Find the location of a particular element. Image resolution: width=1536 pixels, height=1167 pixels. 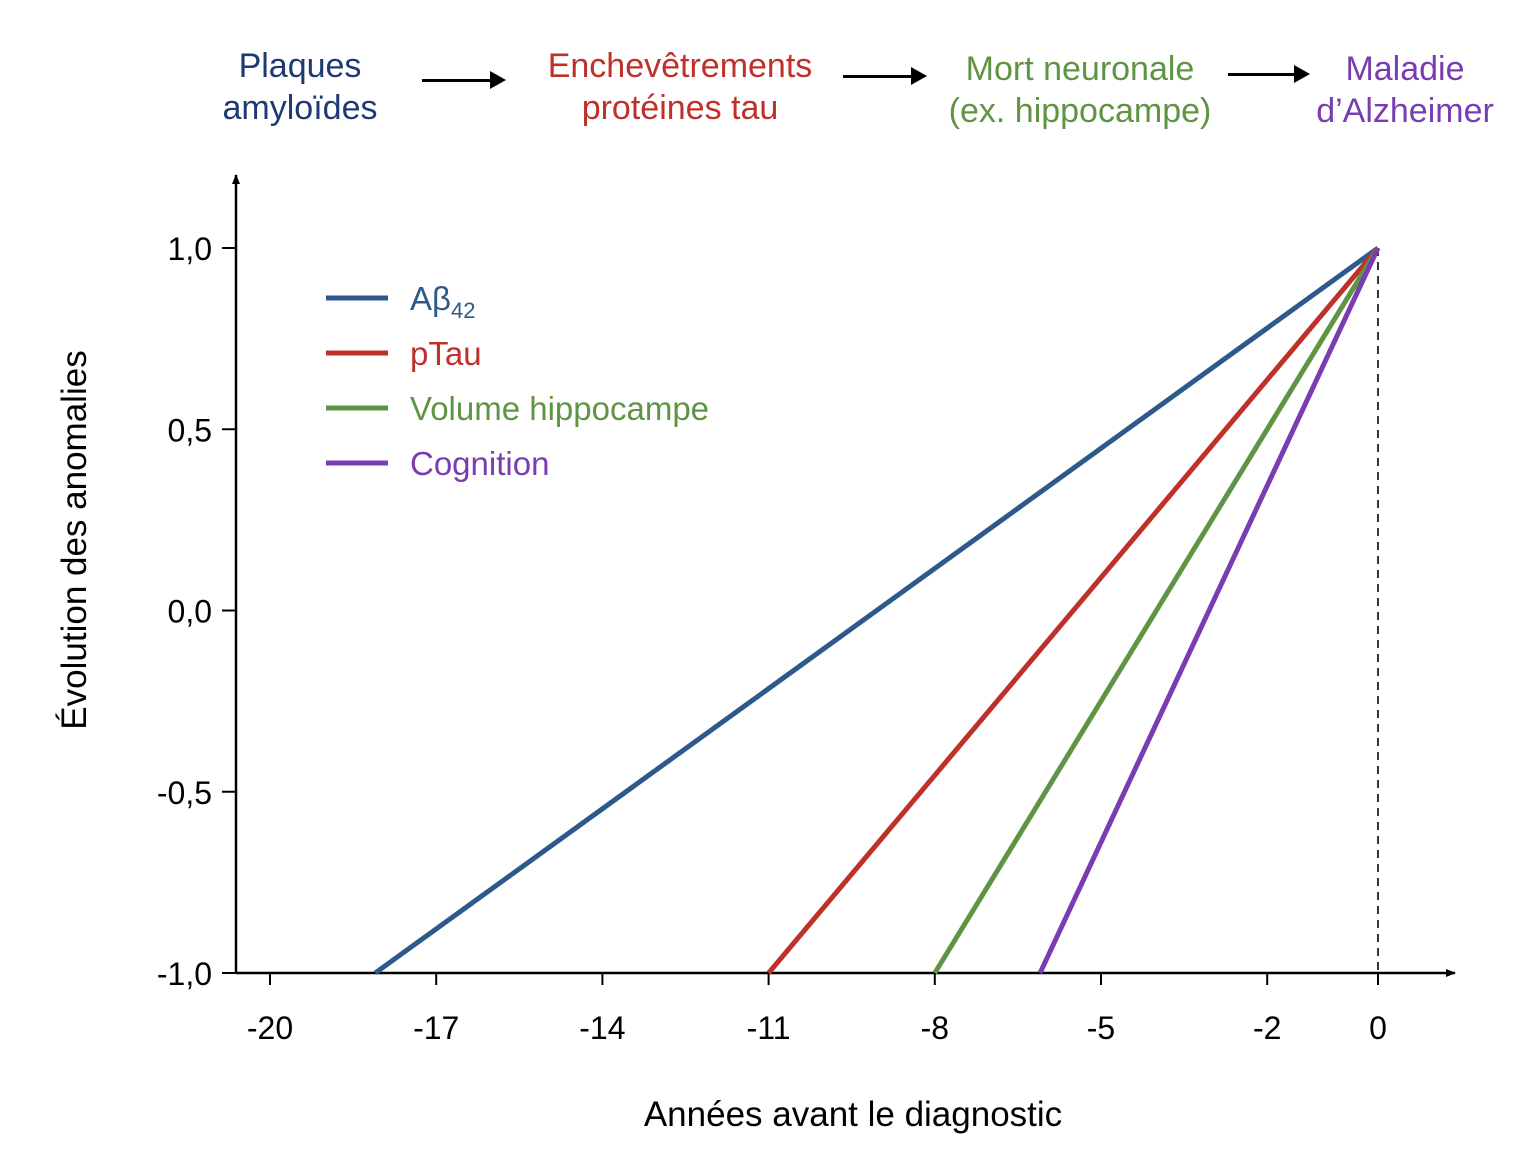

x-tick-label: -5 is located at coordinates (1101, 1028).